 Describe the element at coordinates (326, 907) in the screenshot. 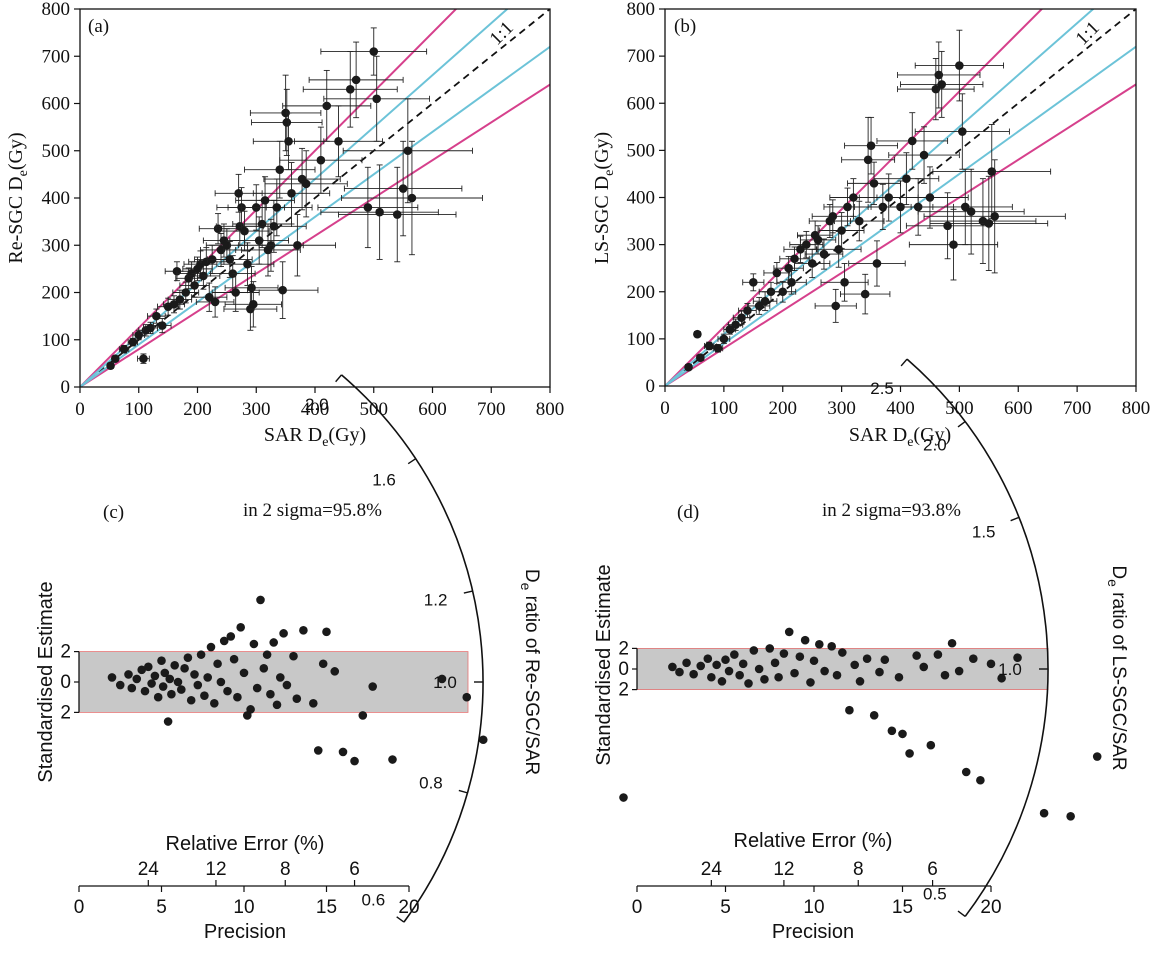

I see `c-xtick-label-3: 15` at that location.